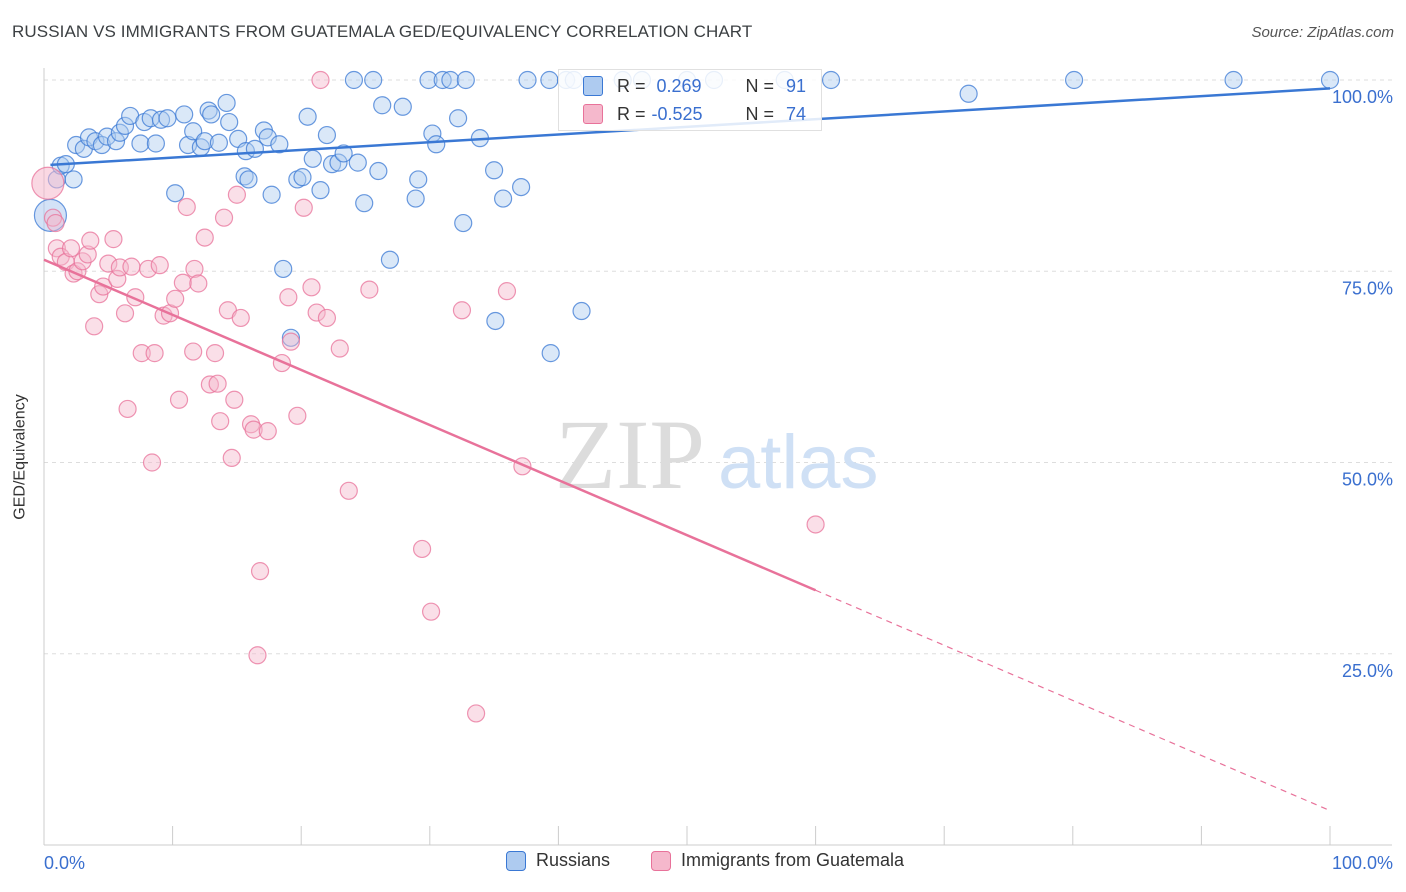  I want to click on stats-row-guatemala: R = -0.525 N = 74, so click(682, 114).